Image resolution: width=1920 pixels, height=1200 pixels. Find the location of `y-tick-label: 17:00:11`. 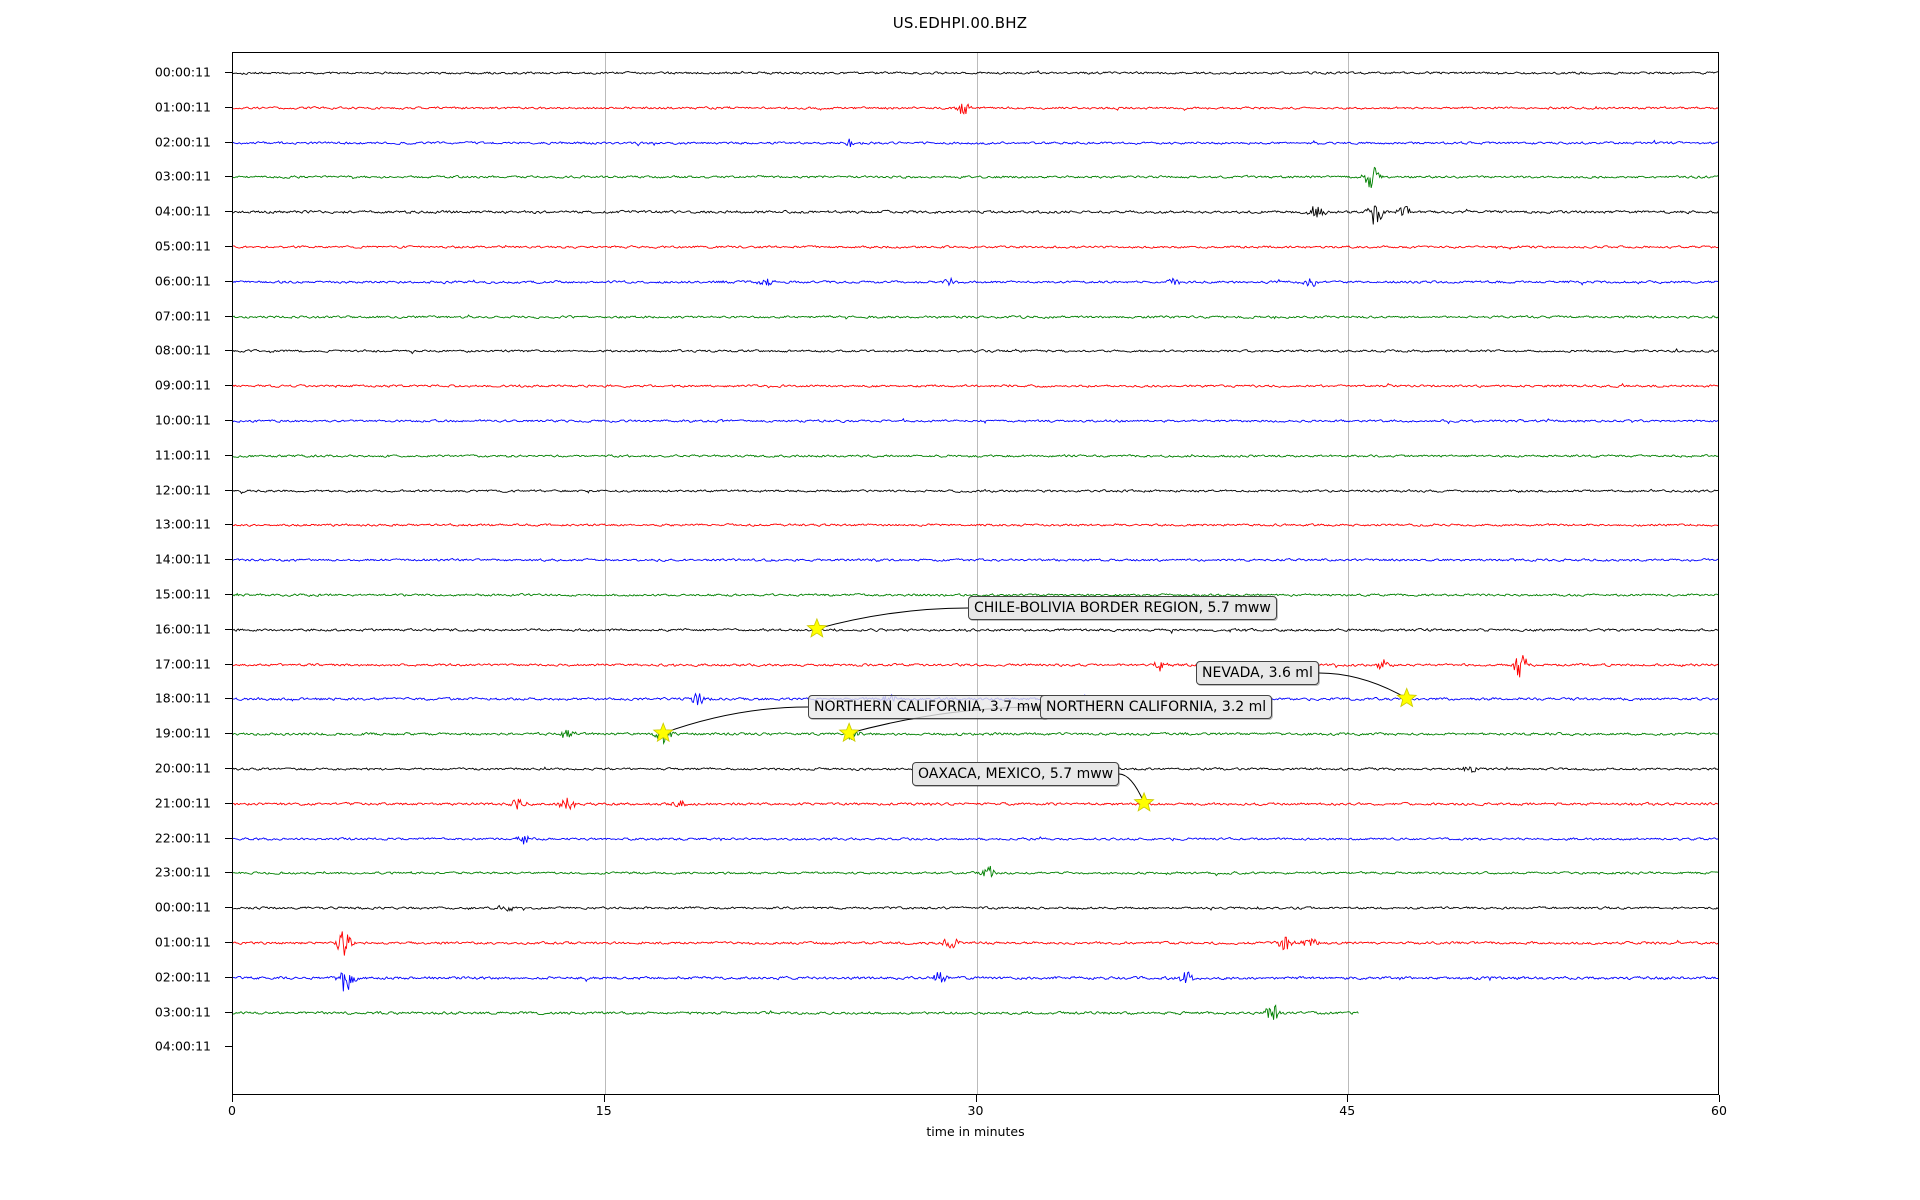

y-tick-label: 17:00:11 is located at coordinates (182, 664).